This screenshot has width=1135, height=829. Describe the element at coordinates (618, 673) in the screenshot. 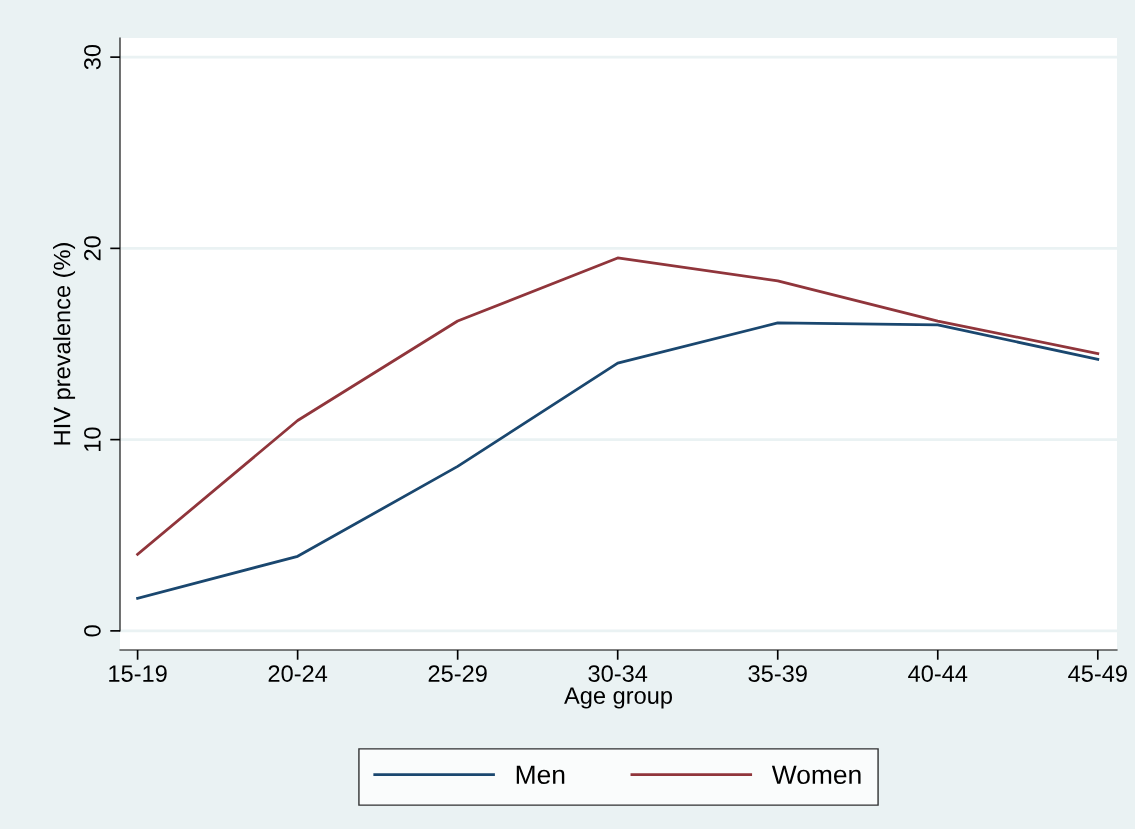

I see `x-tick-label: 30-34` at that location.